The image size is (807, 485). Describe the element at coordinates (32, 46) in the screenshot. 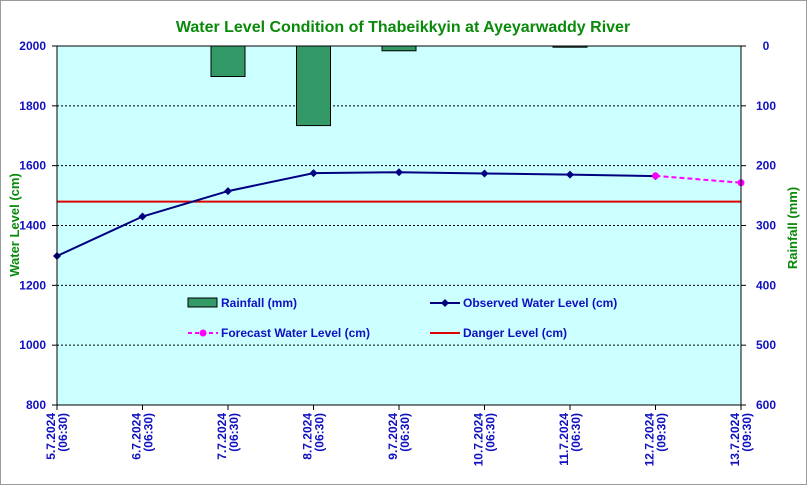

I see `y-tick-label: 2000` at that location.